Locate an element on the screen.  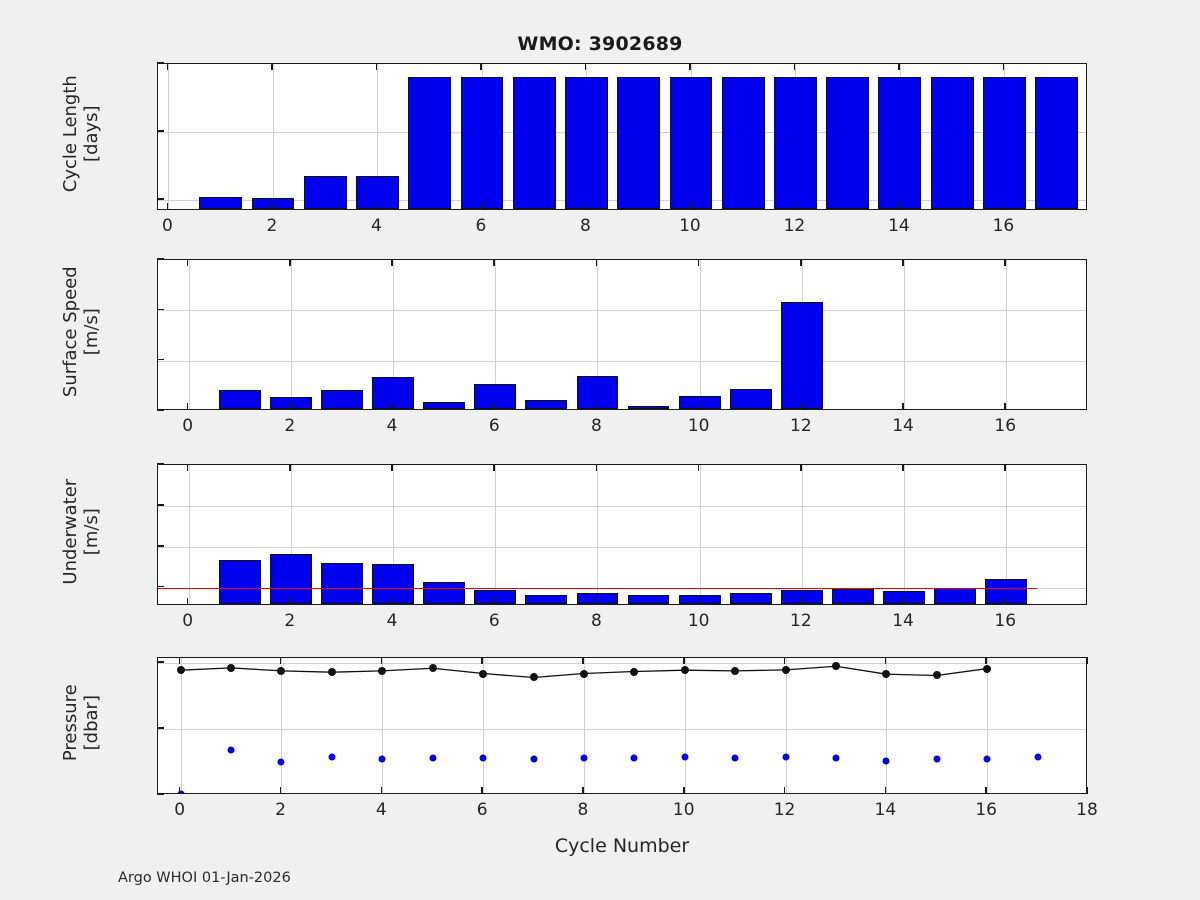
reference-line-underwater-speed is located at coordinates (597, 588).